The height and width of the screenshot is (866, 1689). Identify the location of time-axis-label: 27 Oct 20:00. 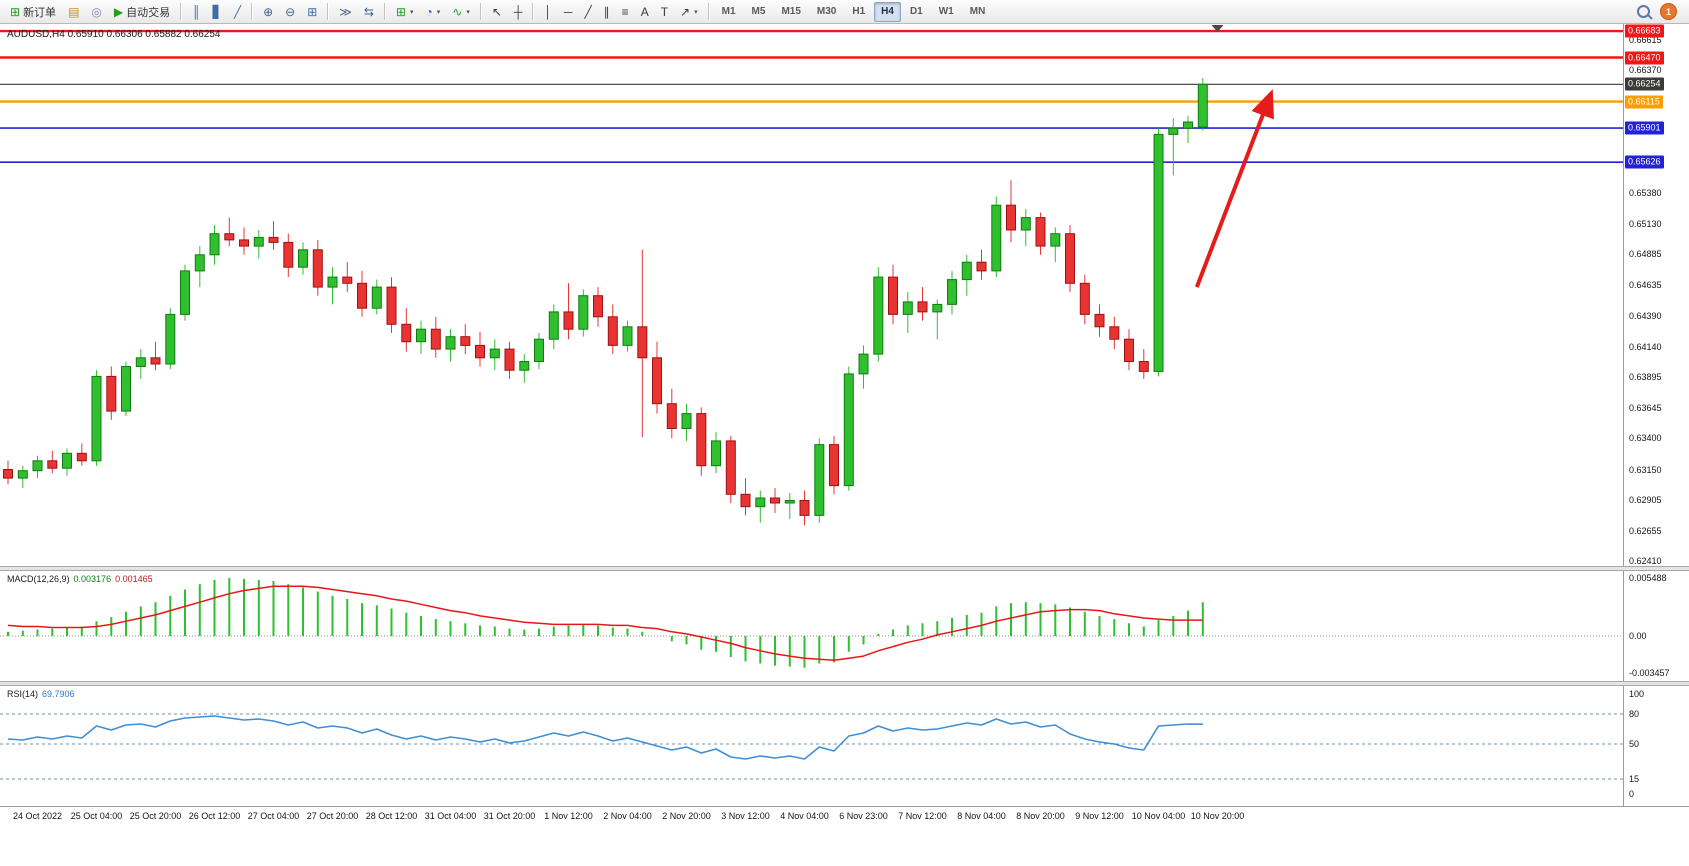
(332, 816).